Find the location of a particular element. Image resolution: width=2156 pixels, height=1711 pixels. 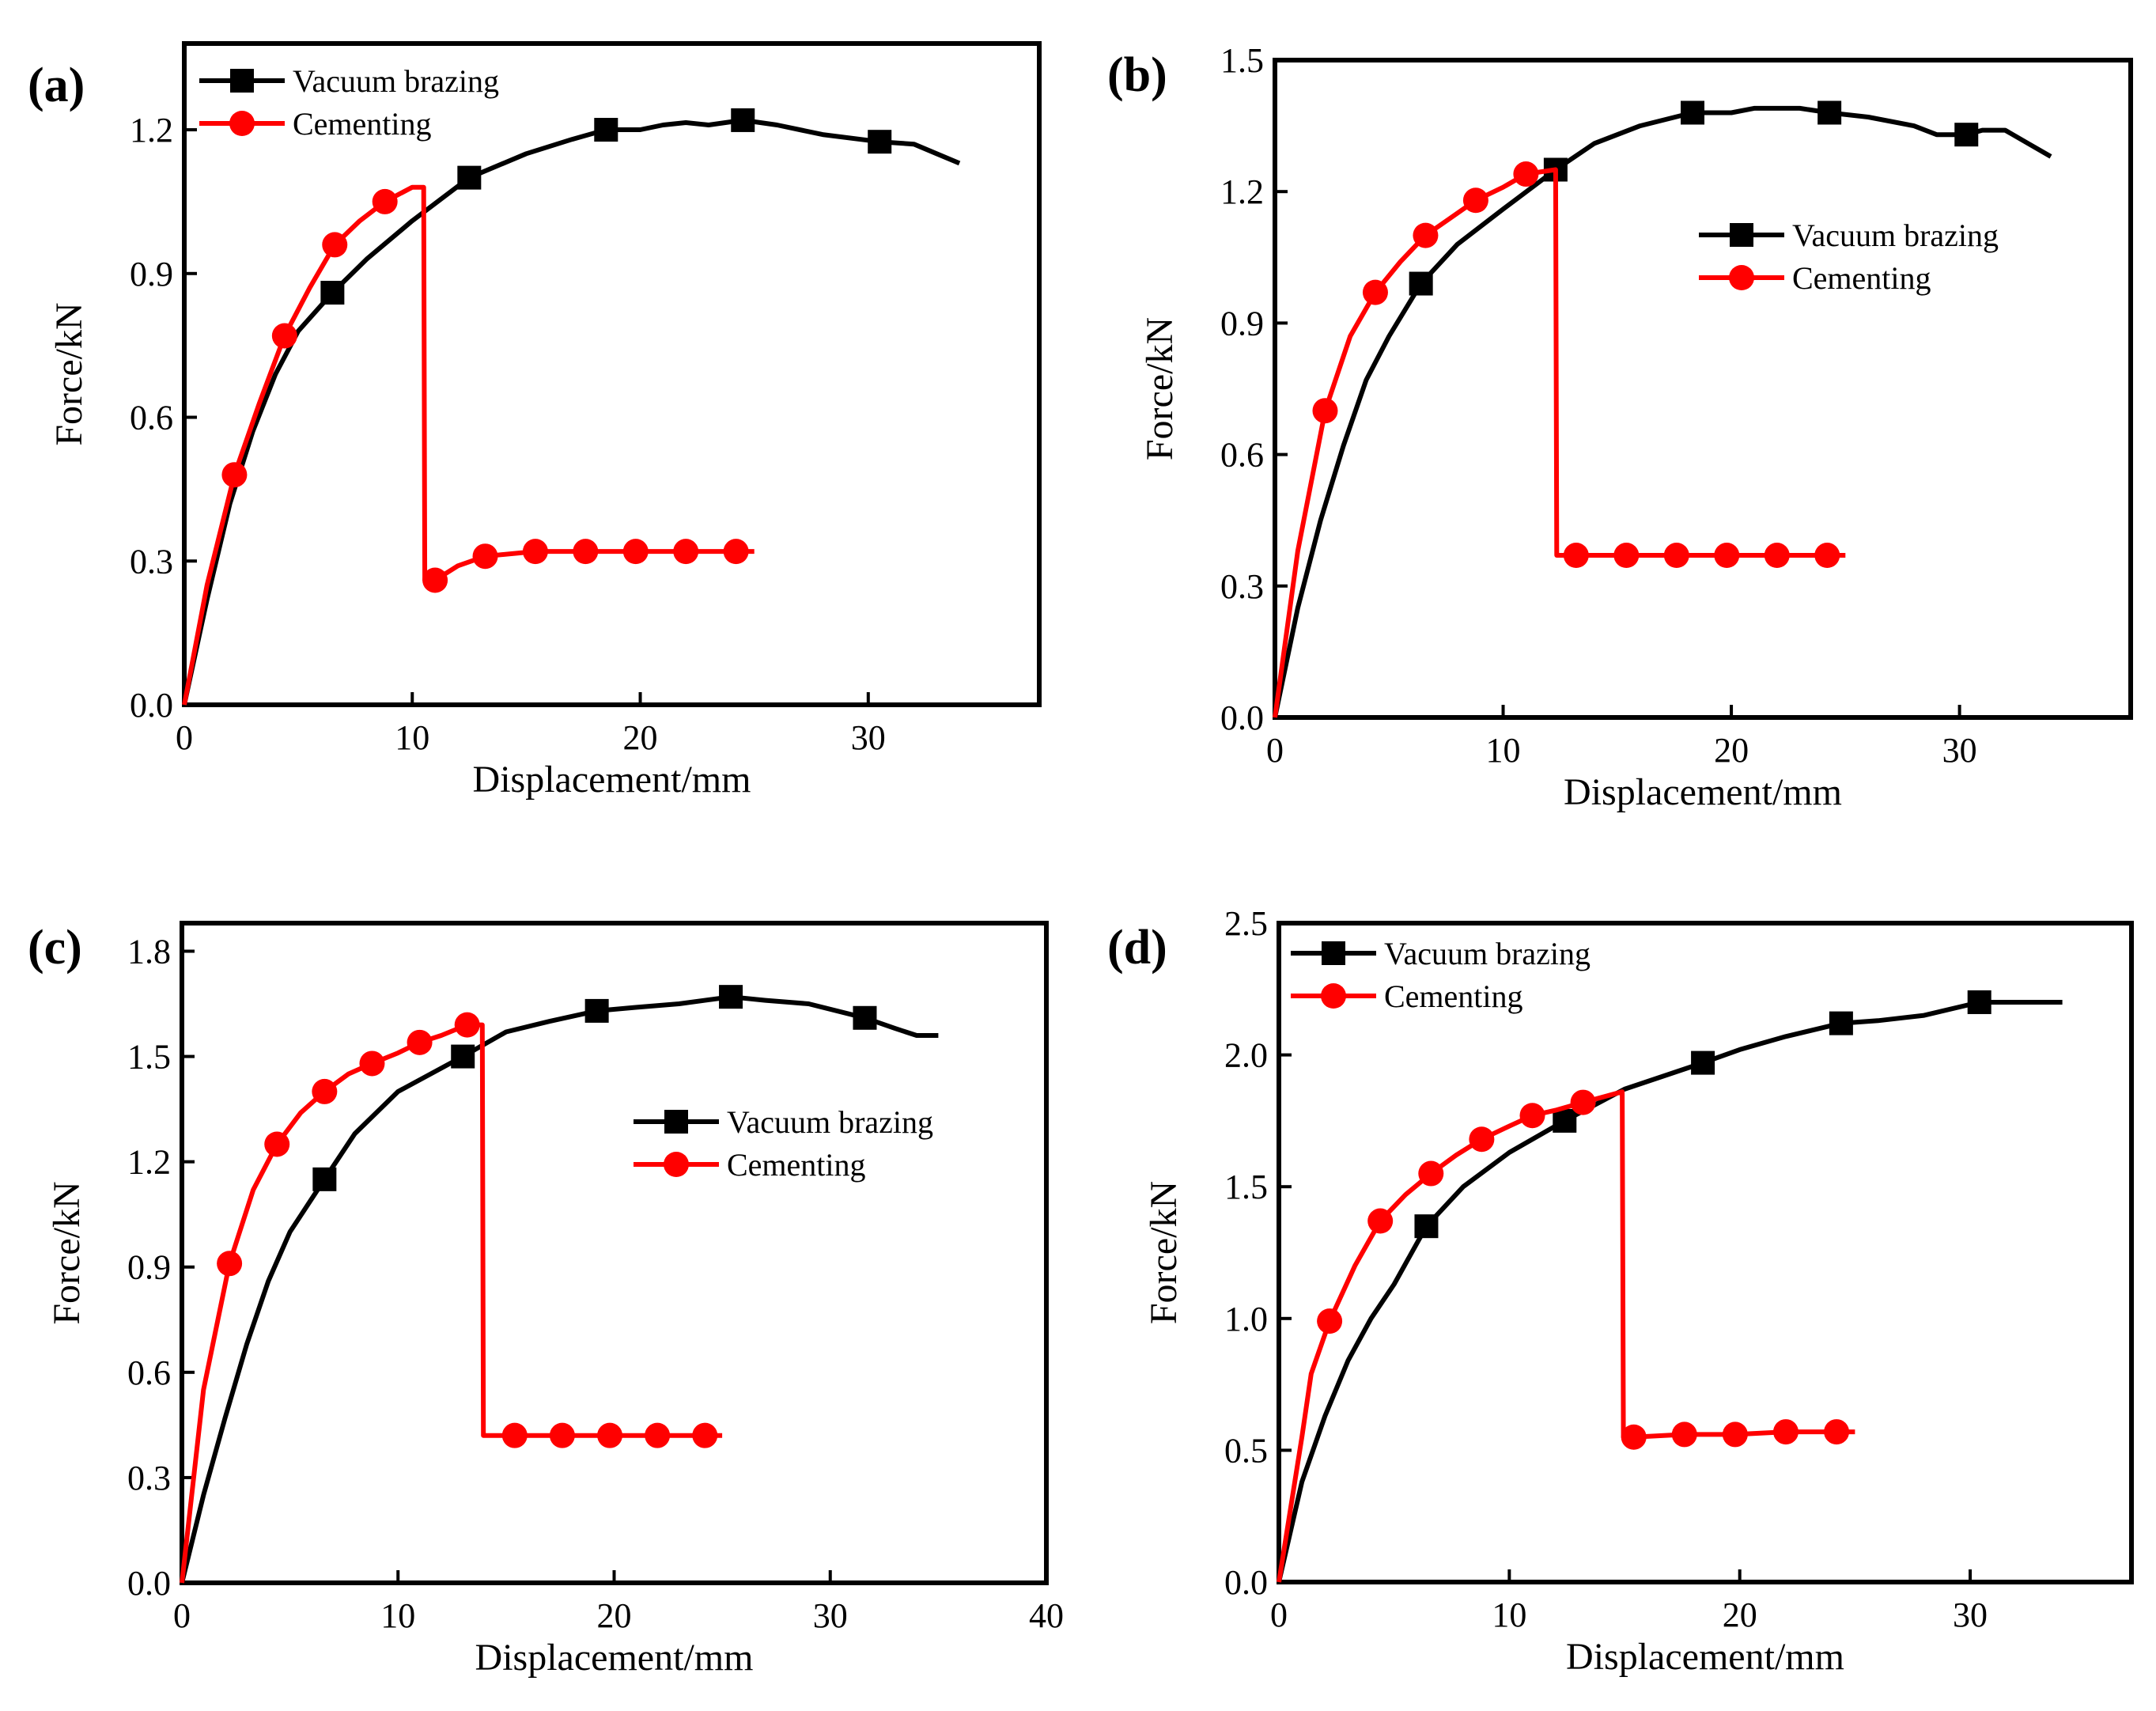

panel-label: (b) is located at coordinates (1137, 75).